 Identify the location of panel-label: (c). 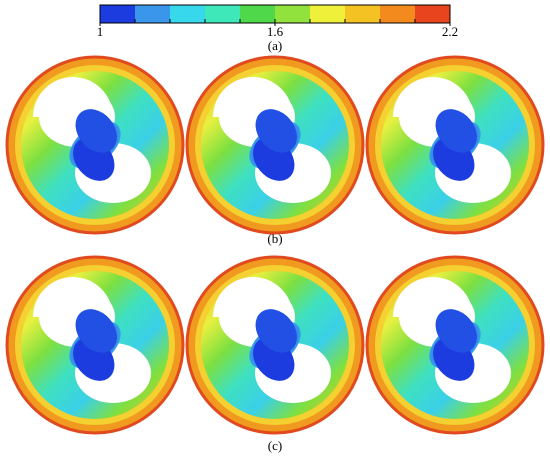
(275, 445).